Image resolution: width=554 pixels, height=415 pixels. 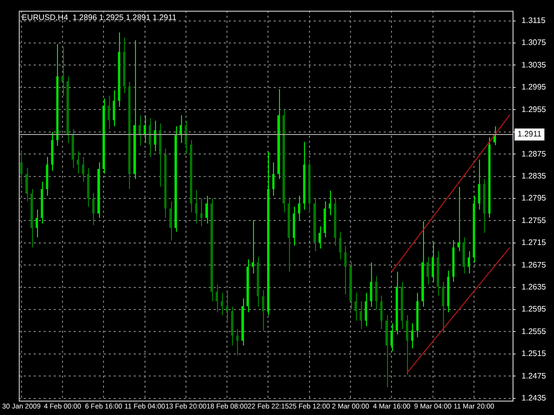 I want to click on y-tick-label: 1.2515, so click(x=534, y=353).